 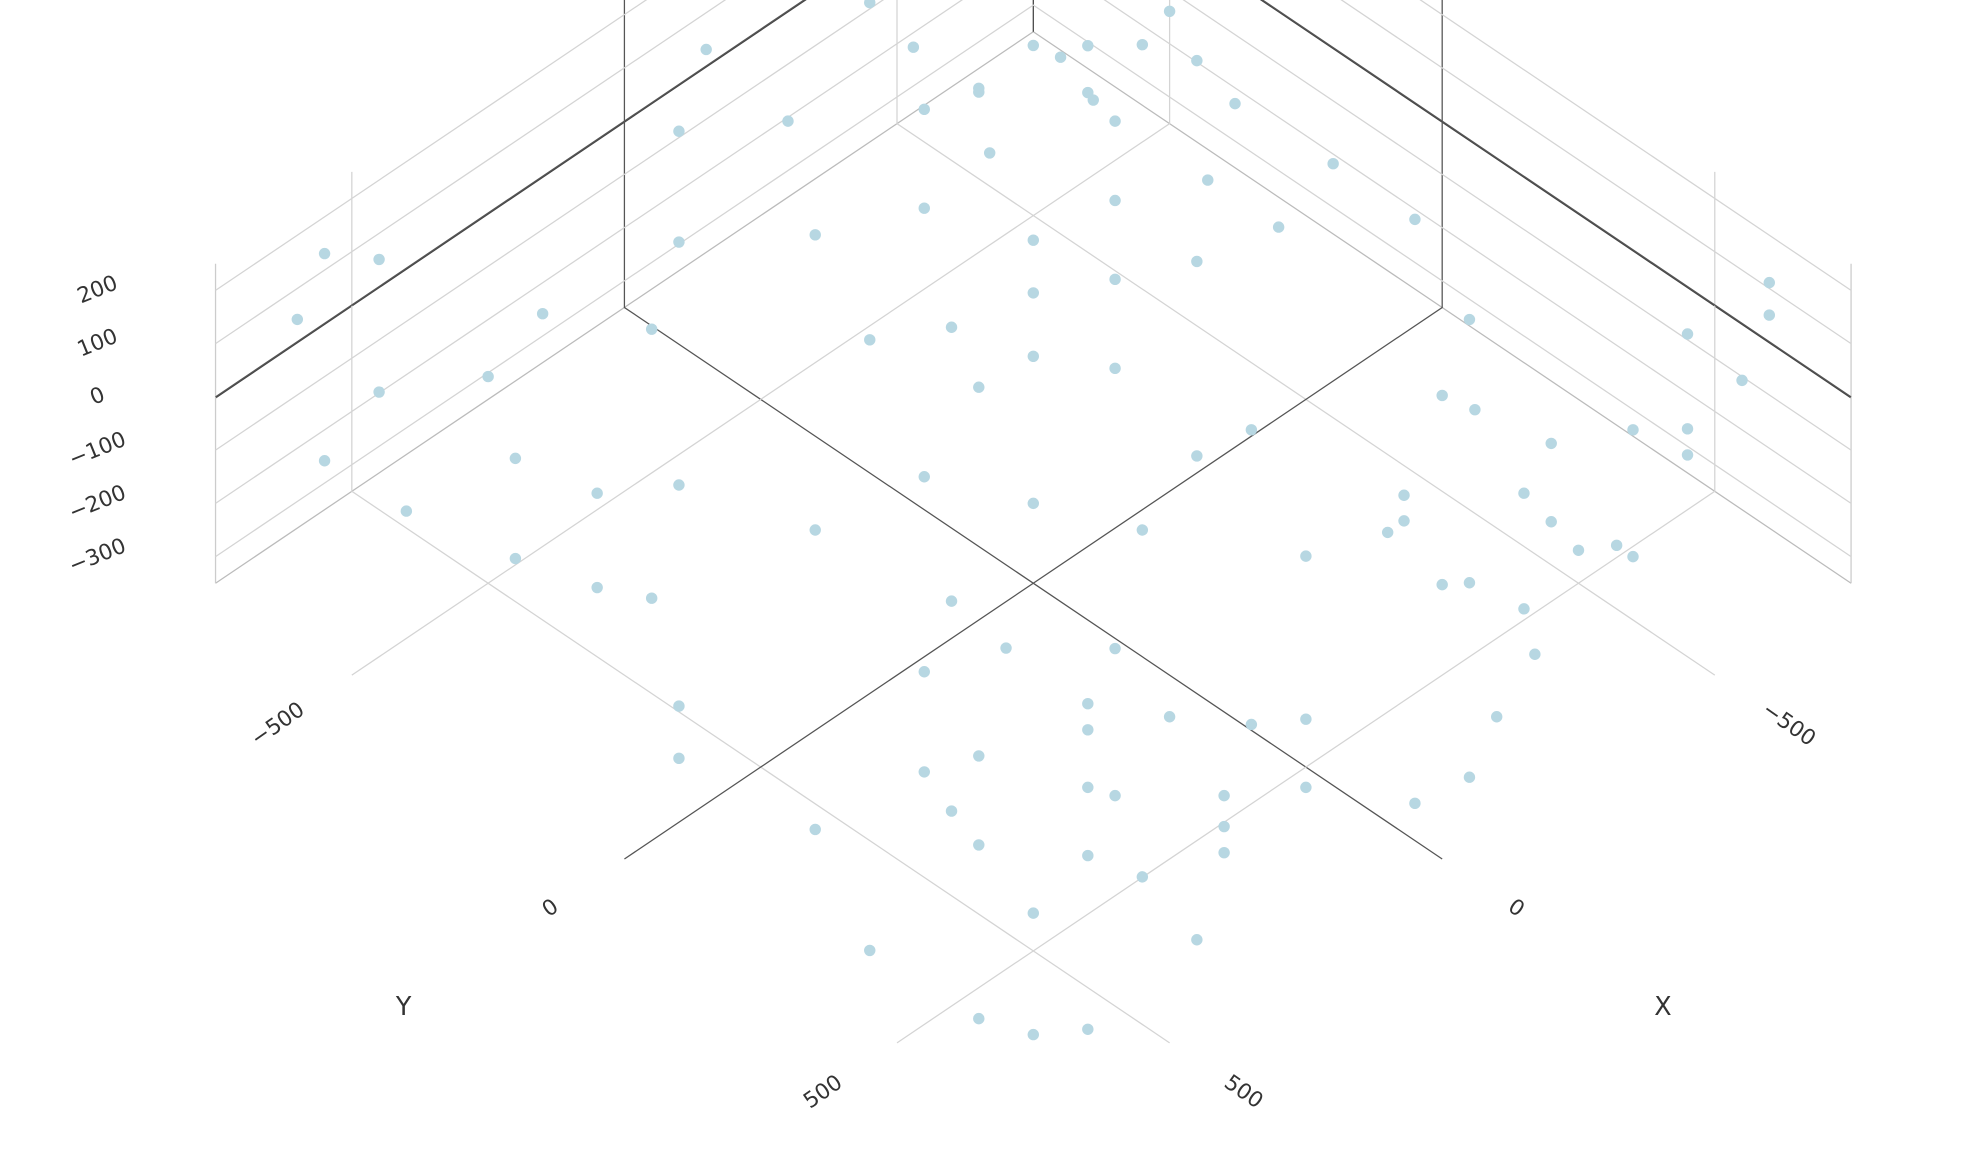 What do you see at coordinates (278, 724) in the screenshot?
I see `y-tick-label: −500` at bounding box center [278, 724].